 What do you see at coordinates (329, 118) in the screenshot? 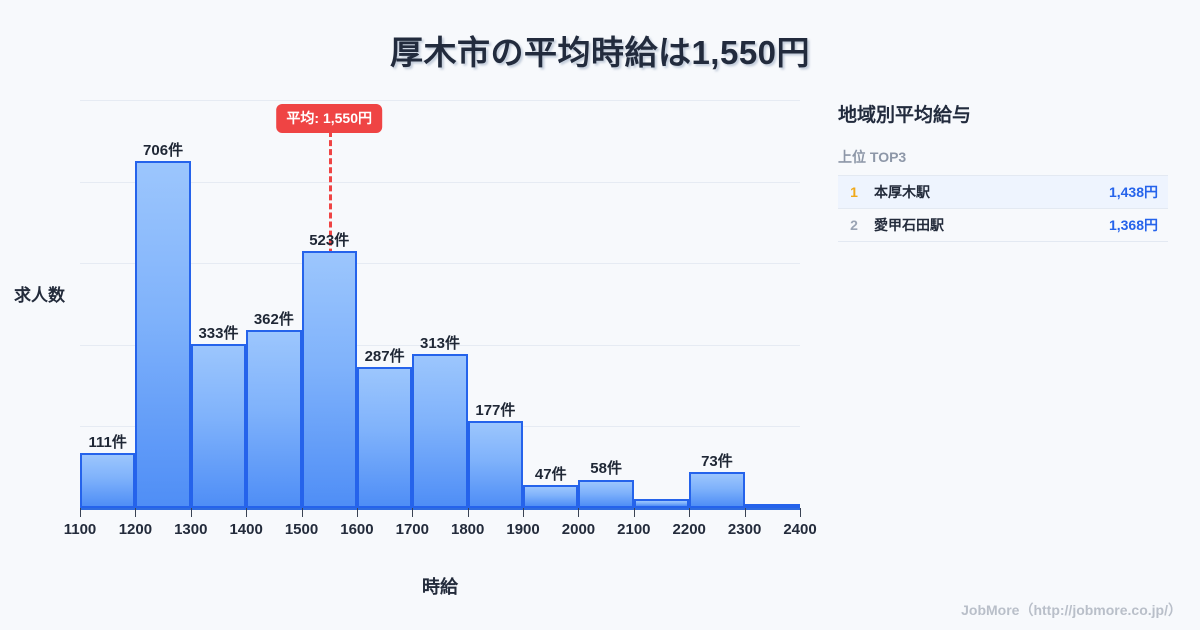
I see `average-badge: 平均: 1,550円` at bounding box center [329, 118].